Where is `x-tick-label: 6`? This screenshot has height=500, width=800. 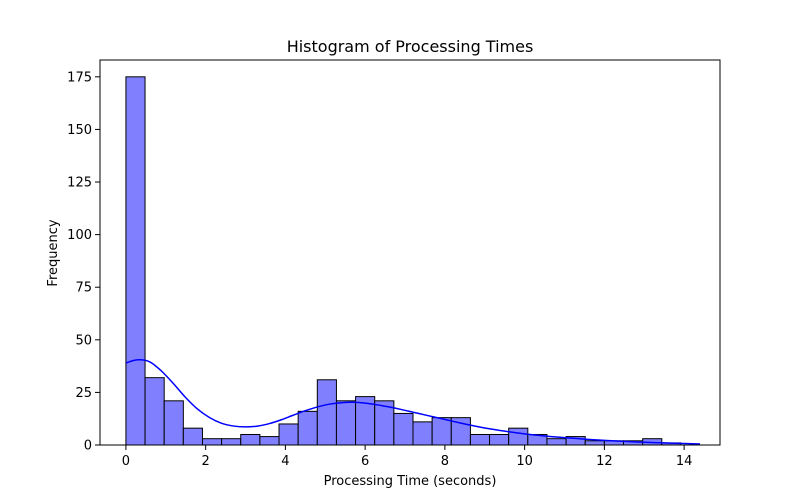 x-tick-label: 6 is located at coordinates (365, 461).